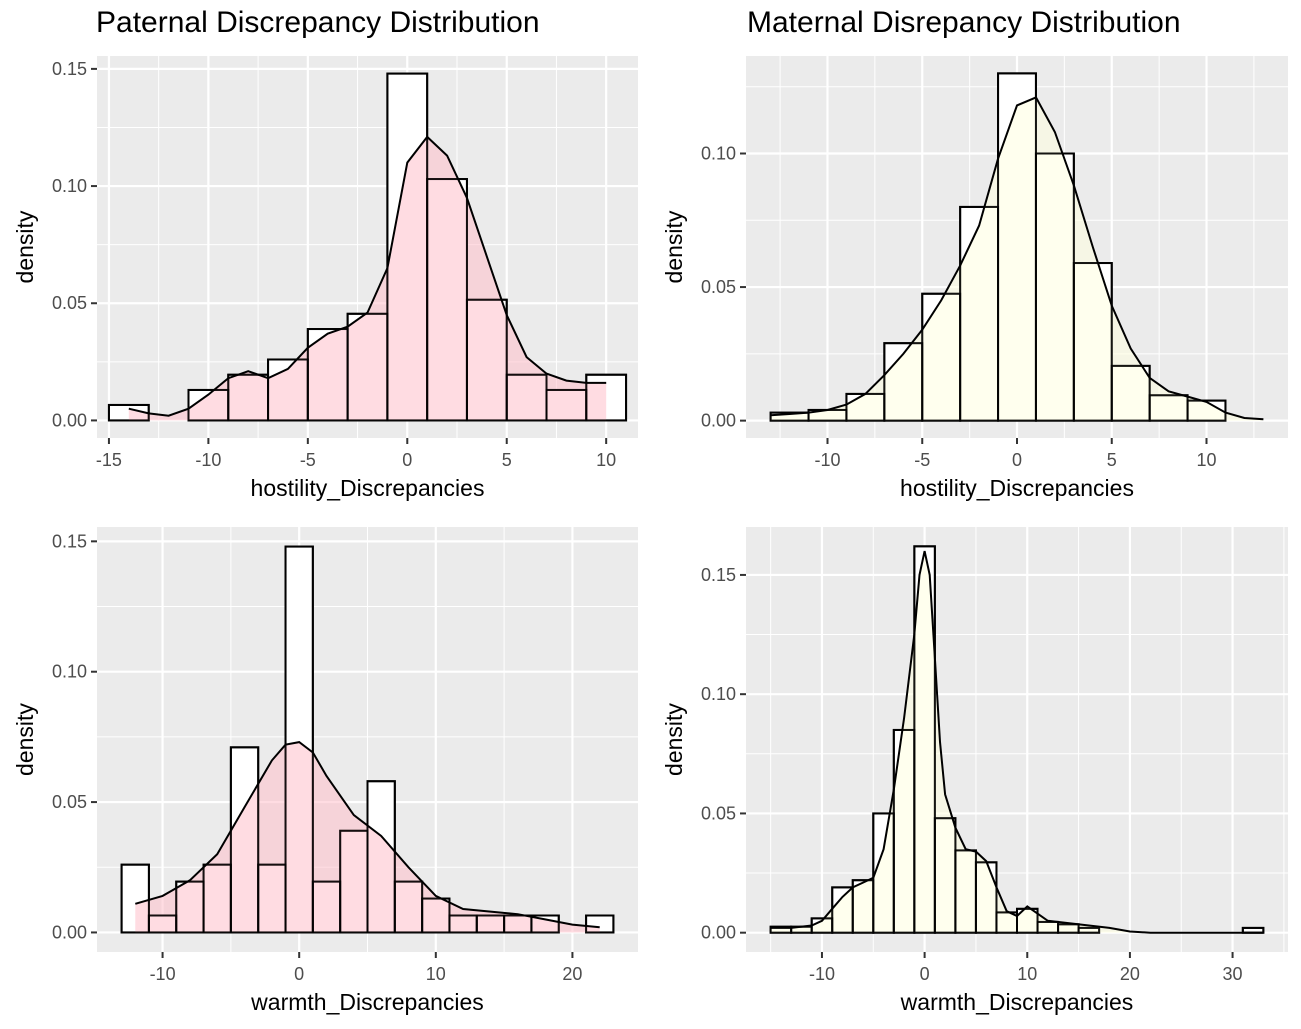 This screenshot has height=1029, width=1301. I want to click on maternal-title: Maternal Disrepancy Distribution, so click(964, 22).